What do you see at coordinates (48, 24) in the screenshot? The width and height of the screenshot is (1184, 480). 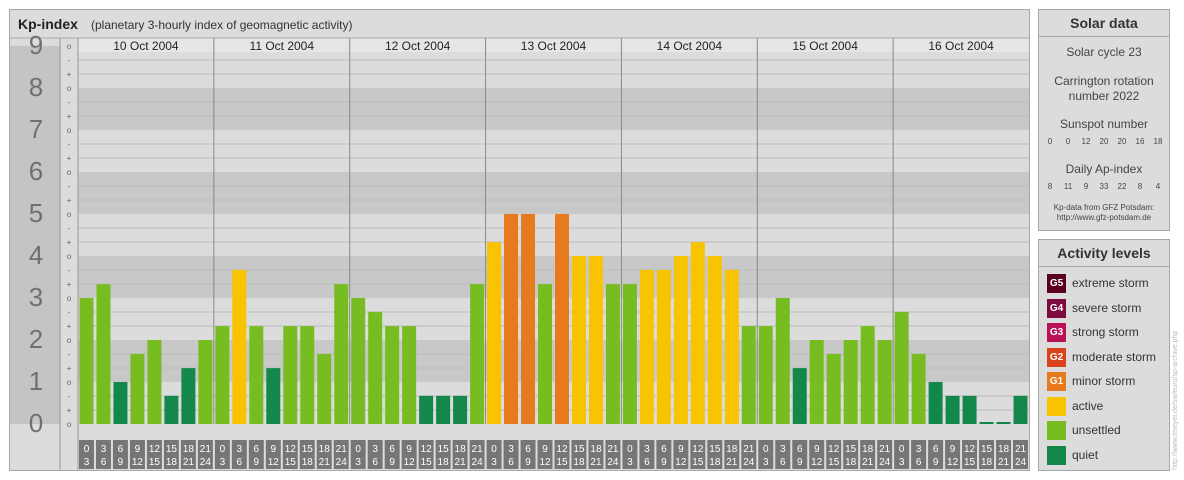 I see `chart-title: Kp-index` at bounding box center [48, 24].